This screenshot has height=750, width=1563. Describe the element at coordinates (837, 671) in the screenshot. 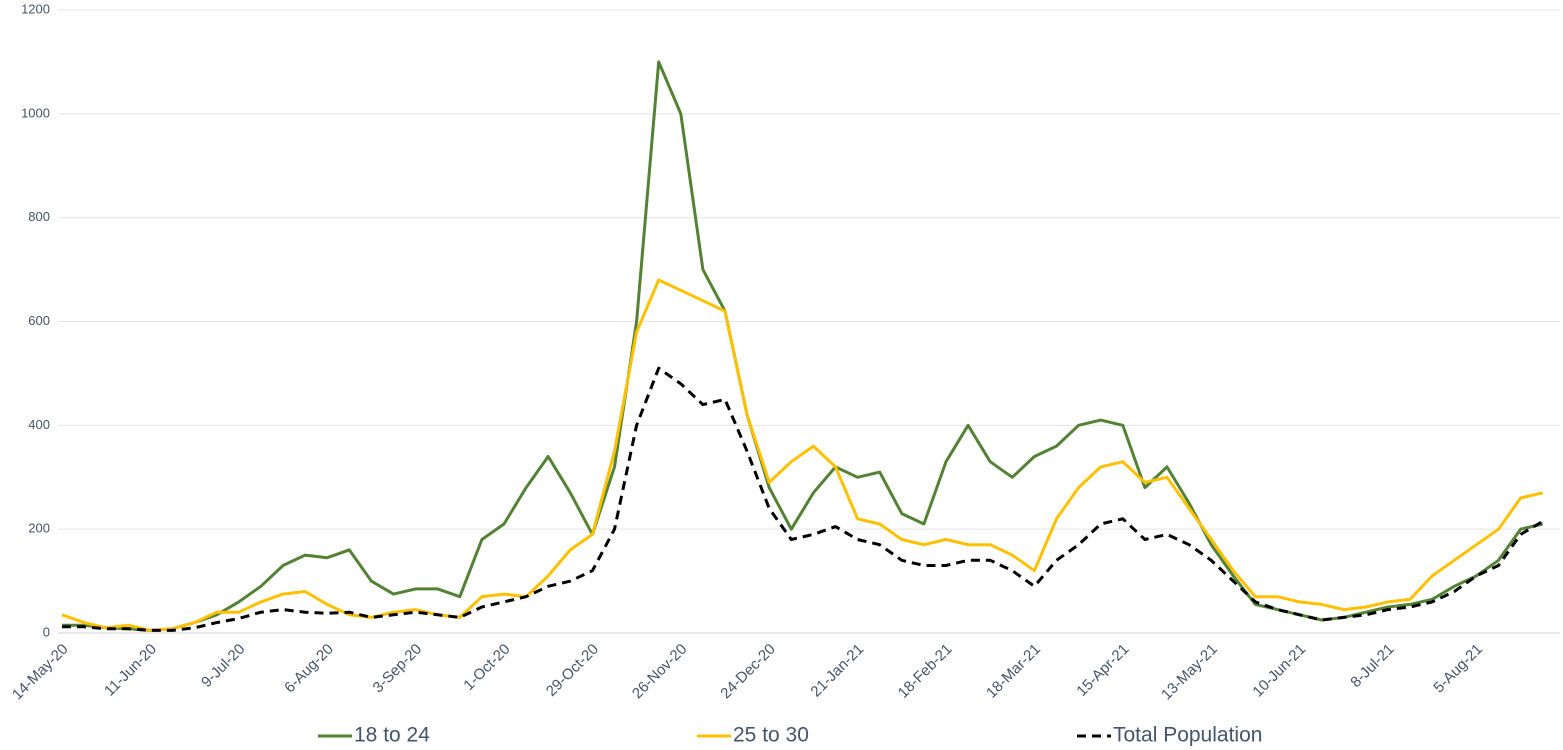

I see `x-tick-label: 21-Jan-21` at that location.